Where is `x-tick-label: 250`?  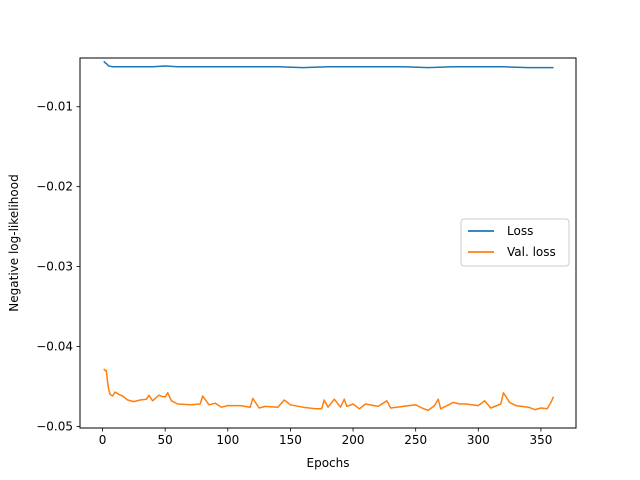 x-tick-label: 250 is located at coordinates (415, 440).